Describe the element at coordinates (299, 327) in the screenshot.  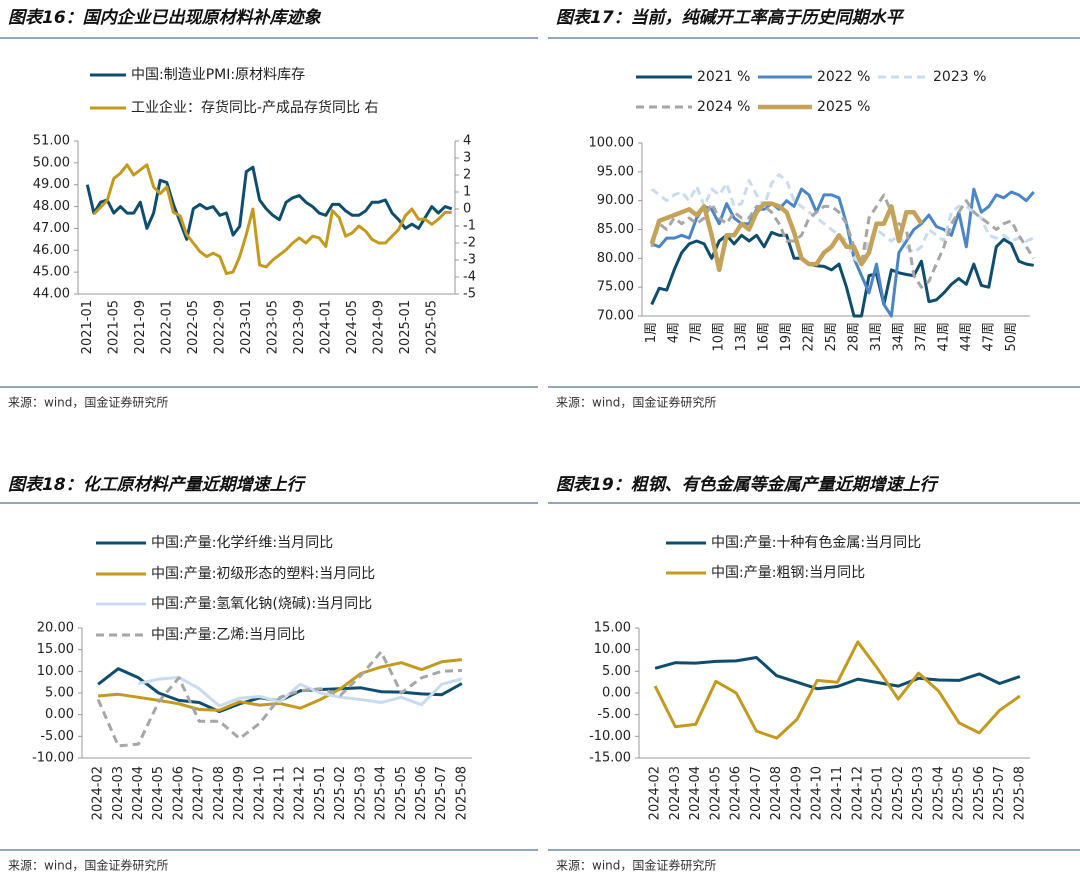
I see `x-tick-label: 2023-09` at that location.